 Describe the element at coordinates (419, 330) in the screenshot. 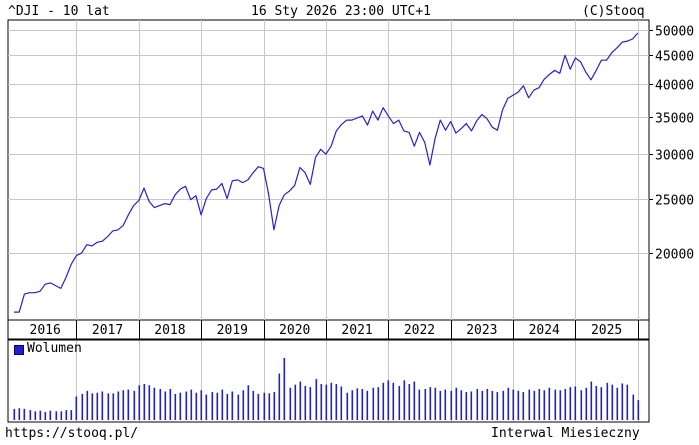

I see `x-tick-label: 2022` at that location.